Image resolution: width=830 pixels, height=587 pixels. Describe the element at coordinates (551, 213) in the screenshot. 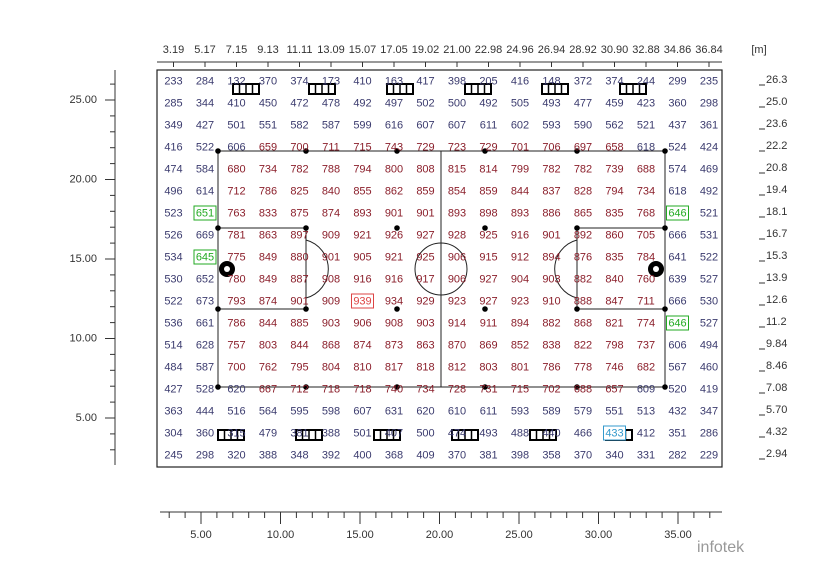

I see `grid-value: 886` at that location.